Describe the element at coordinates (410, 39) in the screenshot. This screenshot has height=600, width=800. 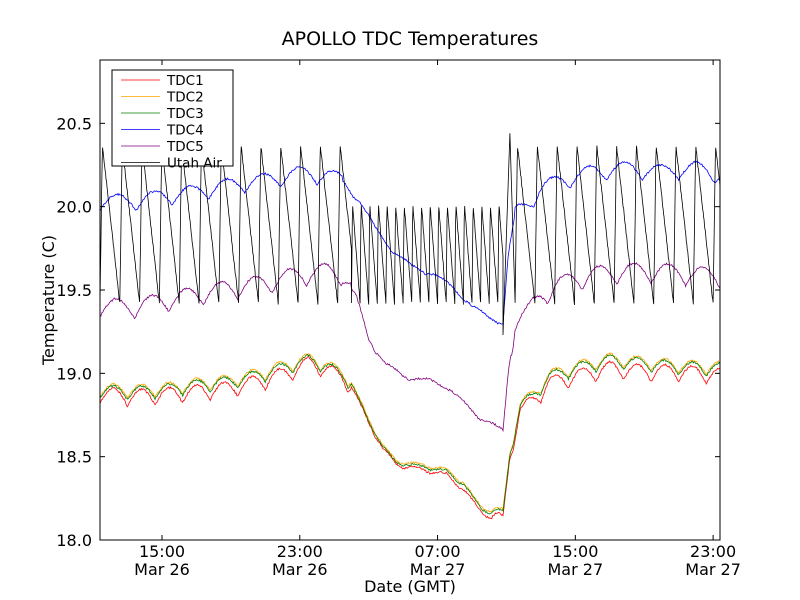
I see `chart-title: APOLLO TDC Temperatures` at that location.